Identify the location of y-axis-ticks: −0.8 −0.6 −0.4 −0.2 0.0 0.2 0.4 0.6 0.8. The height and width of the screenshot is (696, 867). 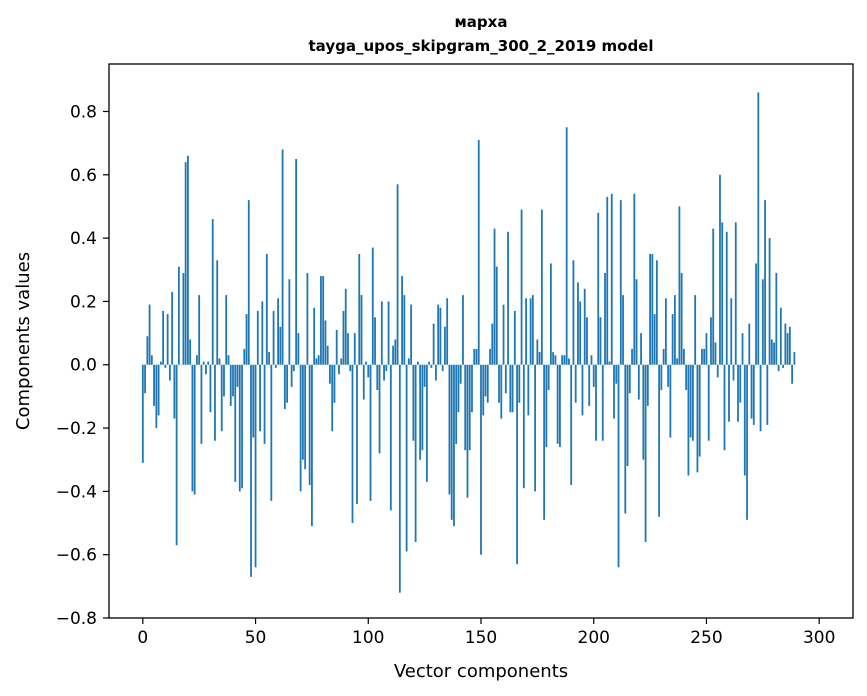
(82, 365).